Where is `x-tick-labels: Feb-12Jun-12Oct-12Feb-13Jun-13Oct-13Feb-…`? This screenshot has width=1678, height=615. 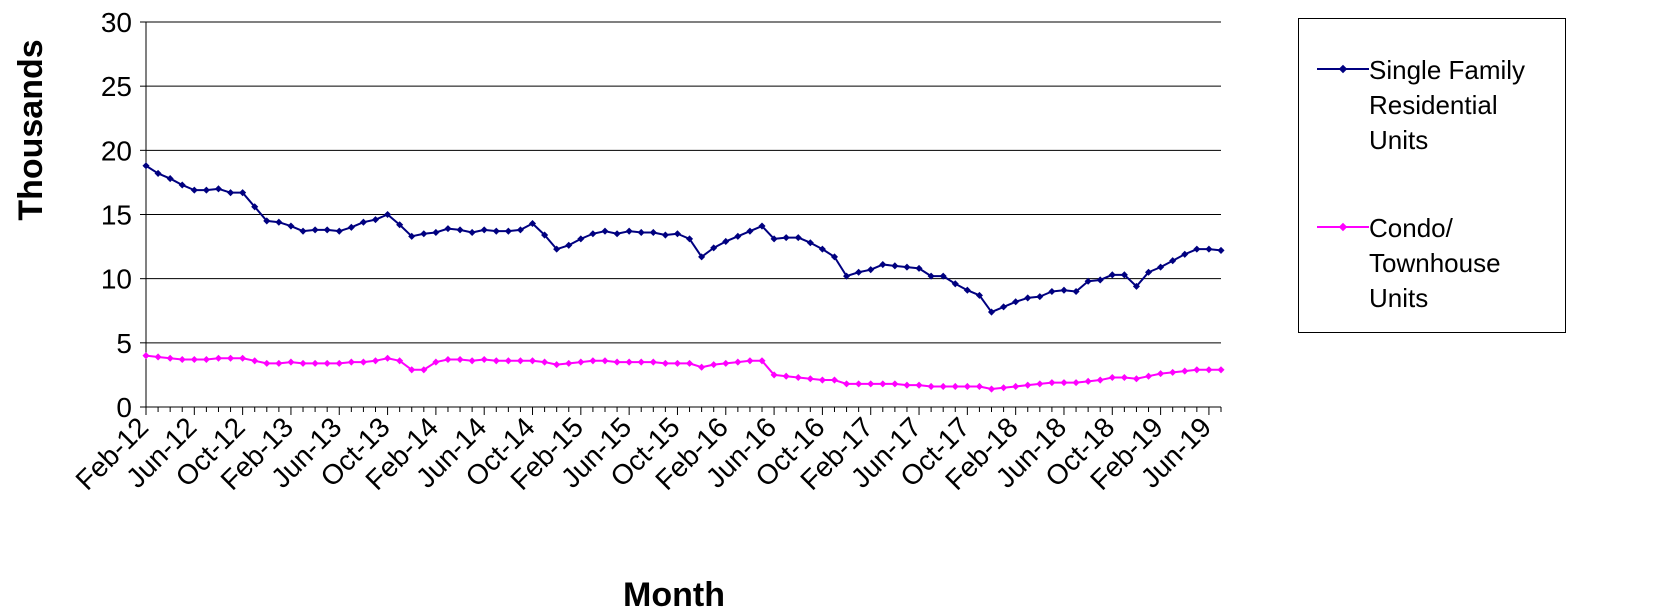 x-tick-labels: Feb-12Jun-12Oct-12Feb-13Jun-13Oct-13Feb-… is located at coordinates (644, 453).